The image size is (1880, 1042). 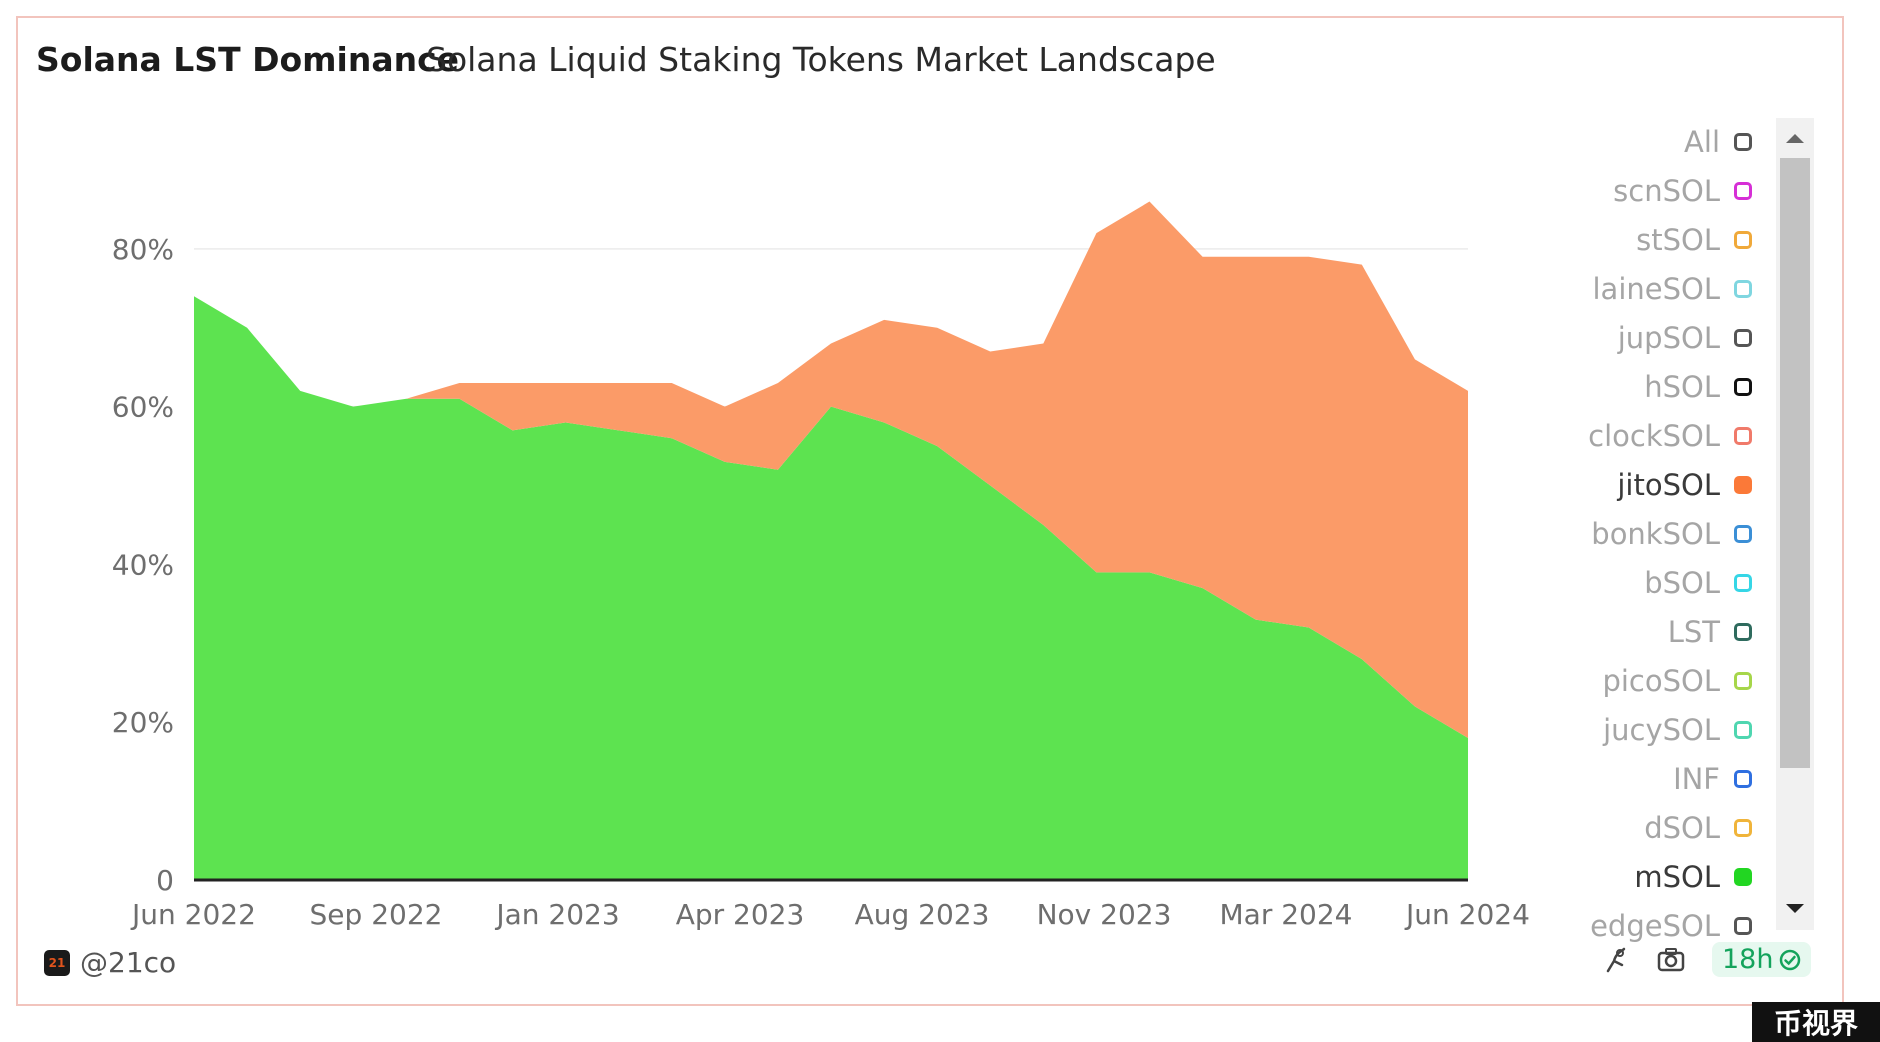 I want to click on legend-label: bonkSOL, so click(x=1655, y=534).